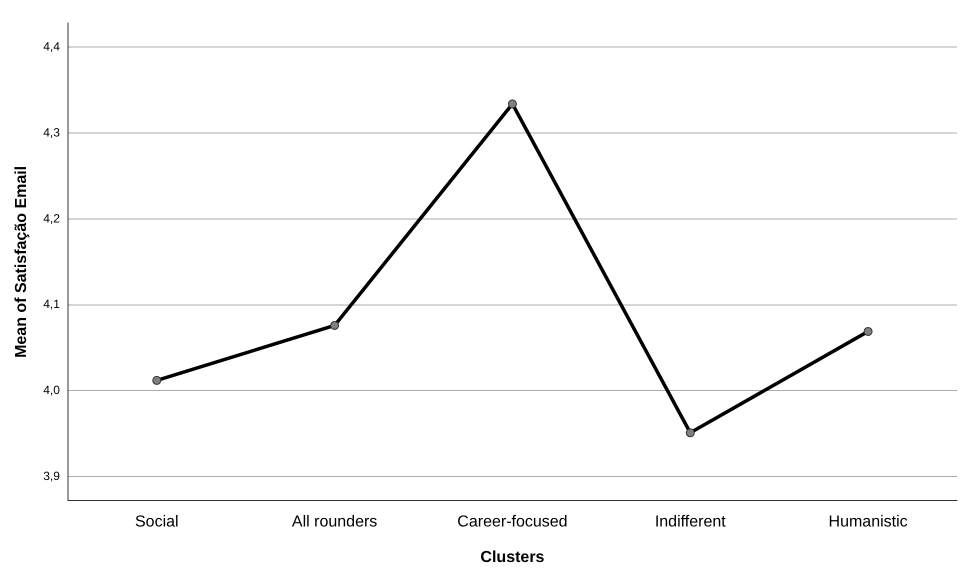 The image size is (970, 579). Describe the element at coordinates (51, 304) in the screenshot. I see `y-tick-label: 4,1` at that location.